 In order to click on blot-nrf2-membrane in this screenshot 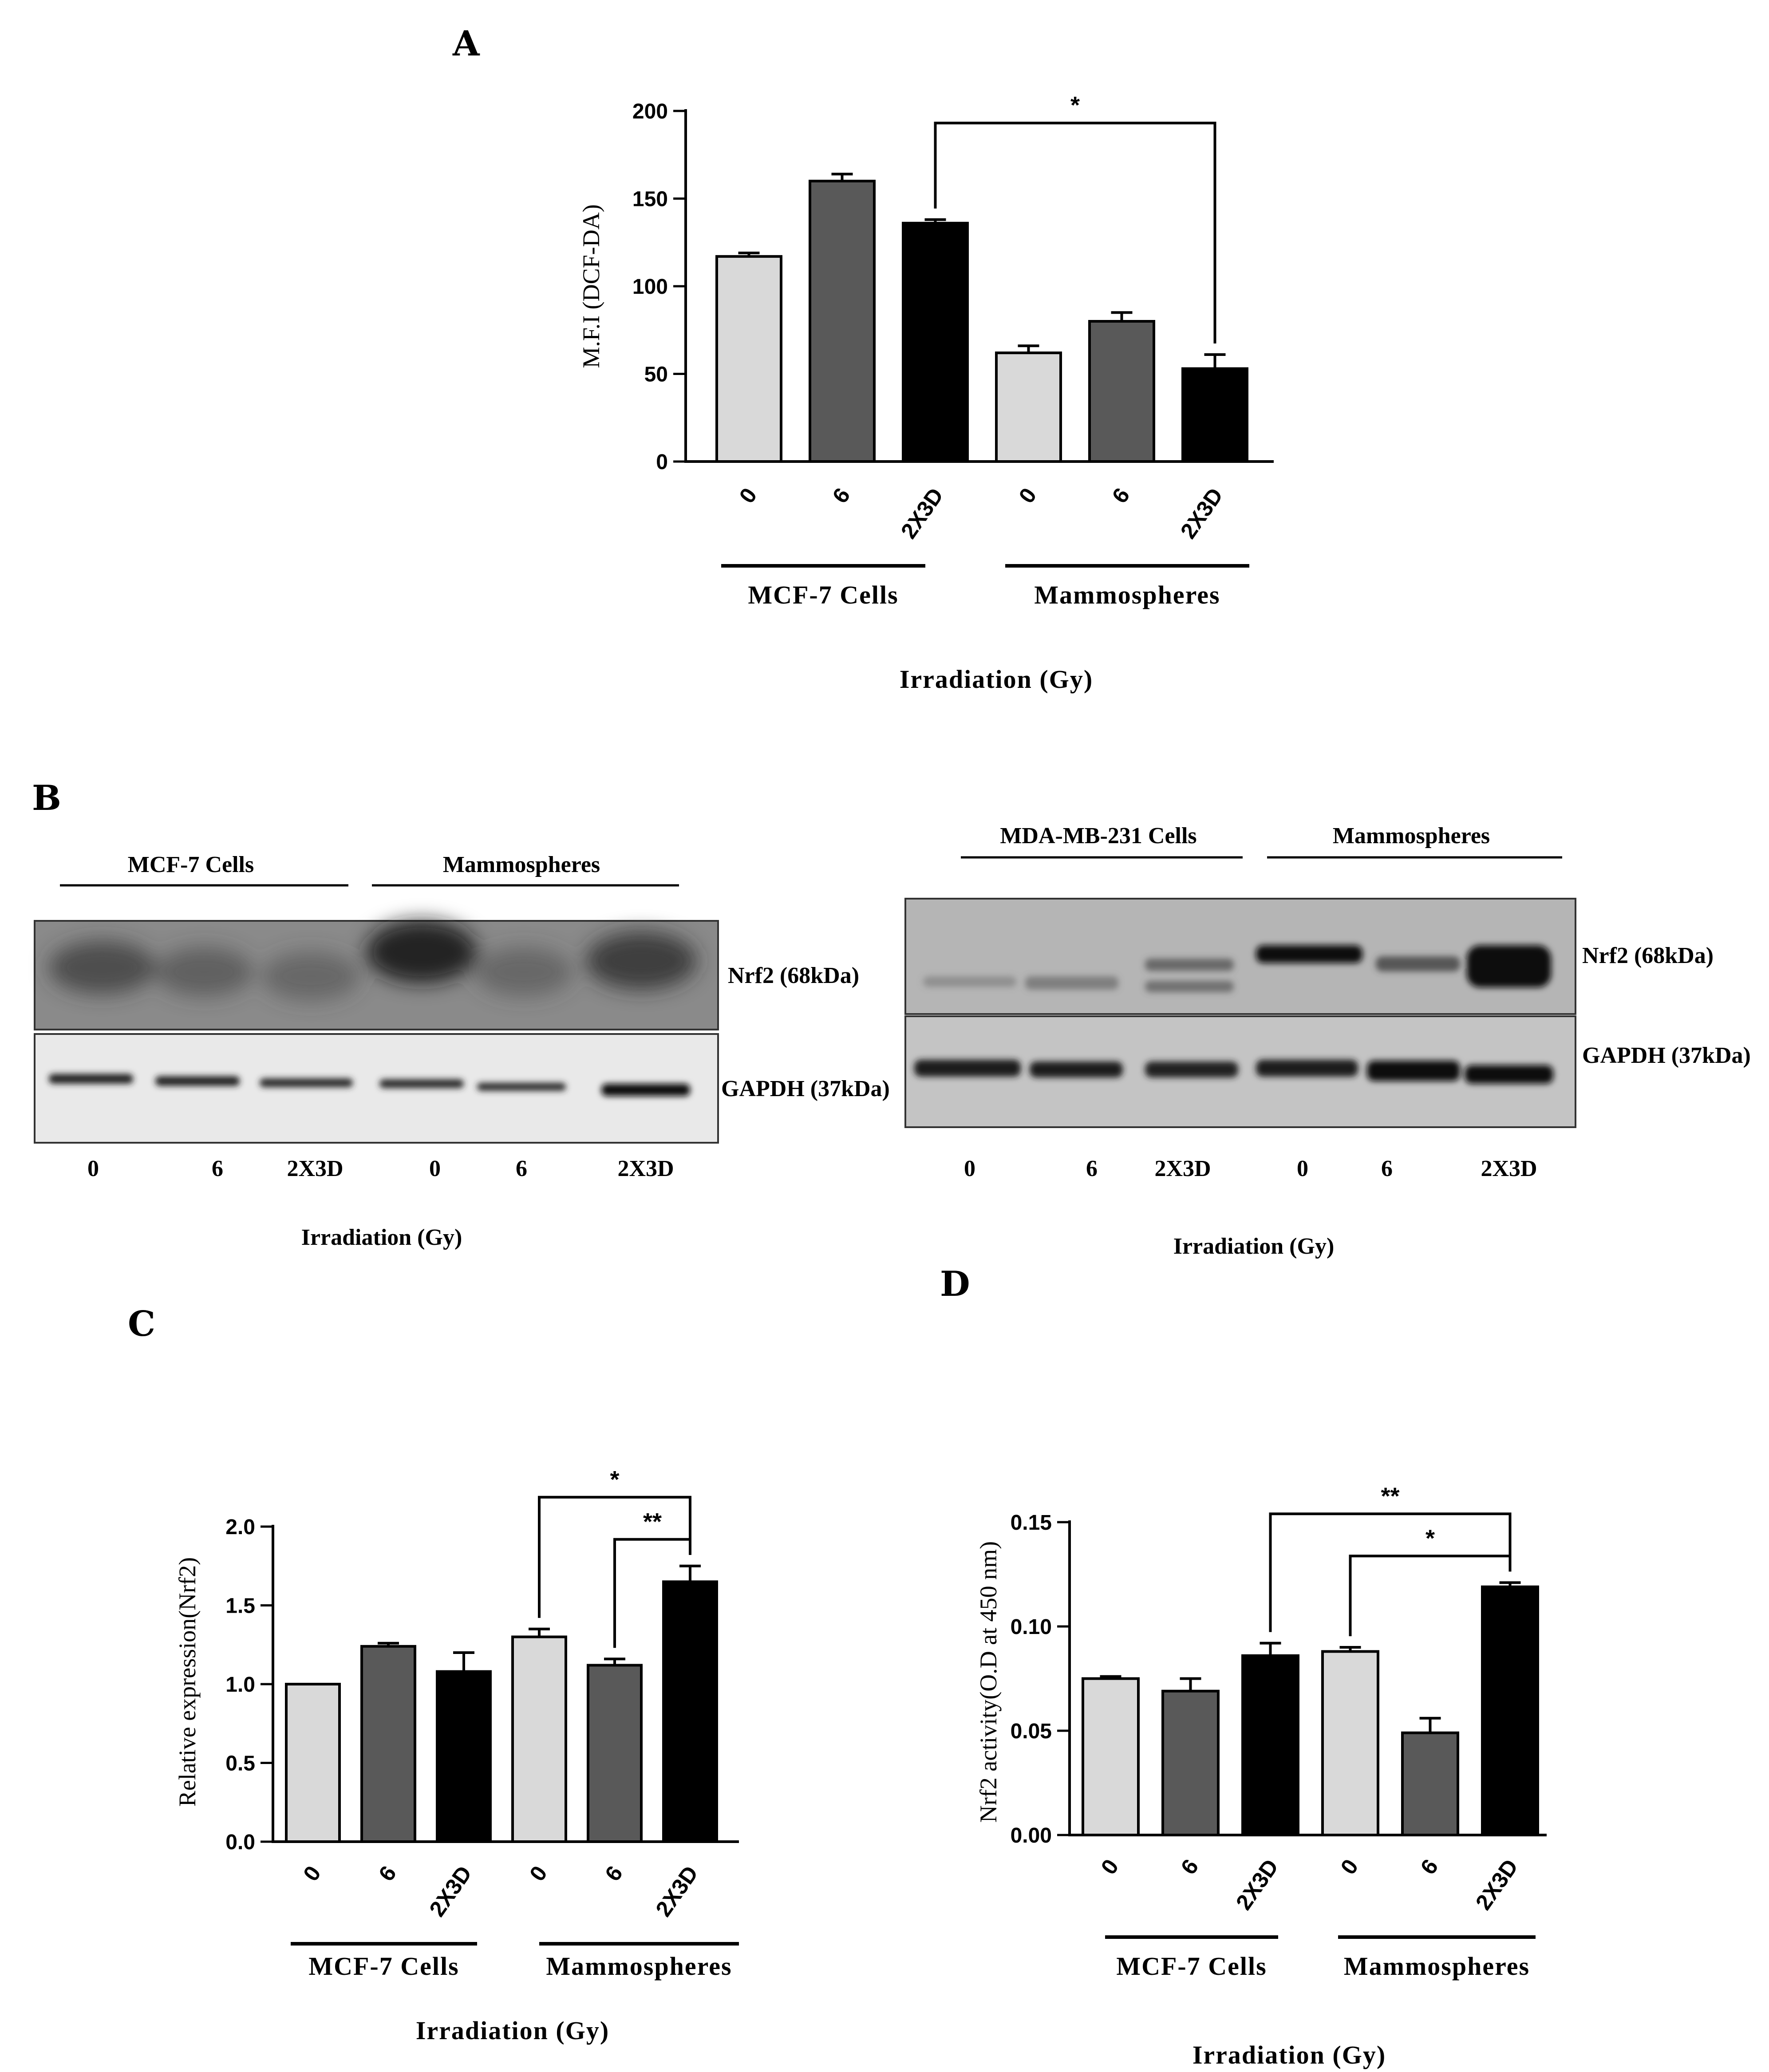, I will do `click(1240, 957)`.